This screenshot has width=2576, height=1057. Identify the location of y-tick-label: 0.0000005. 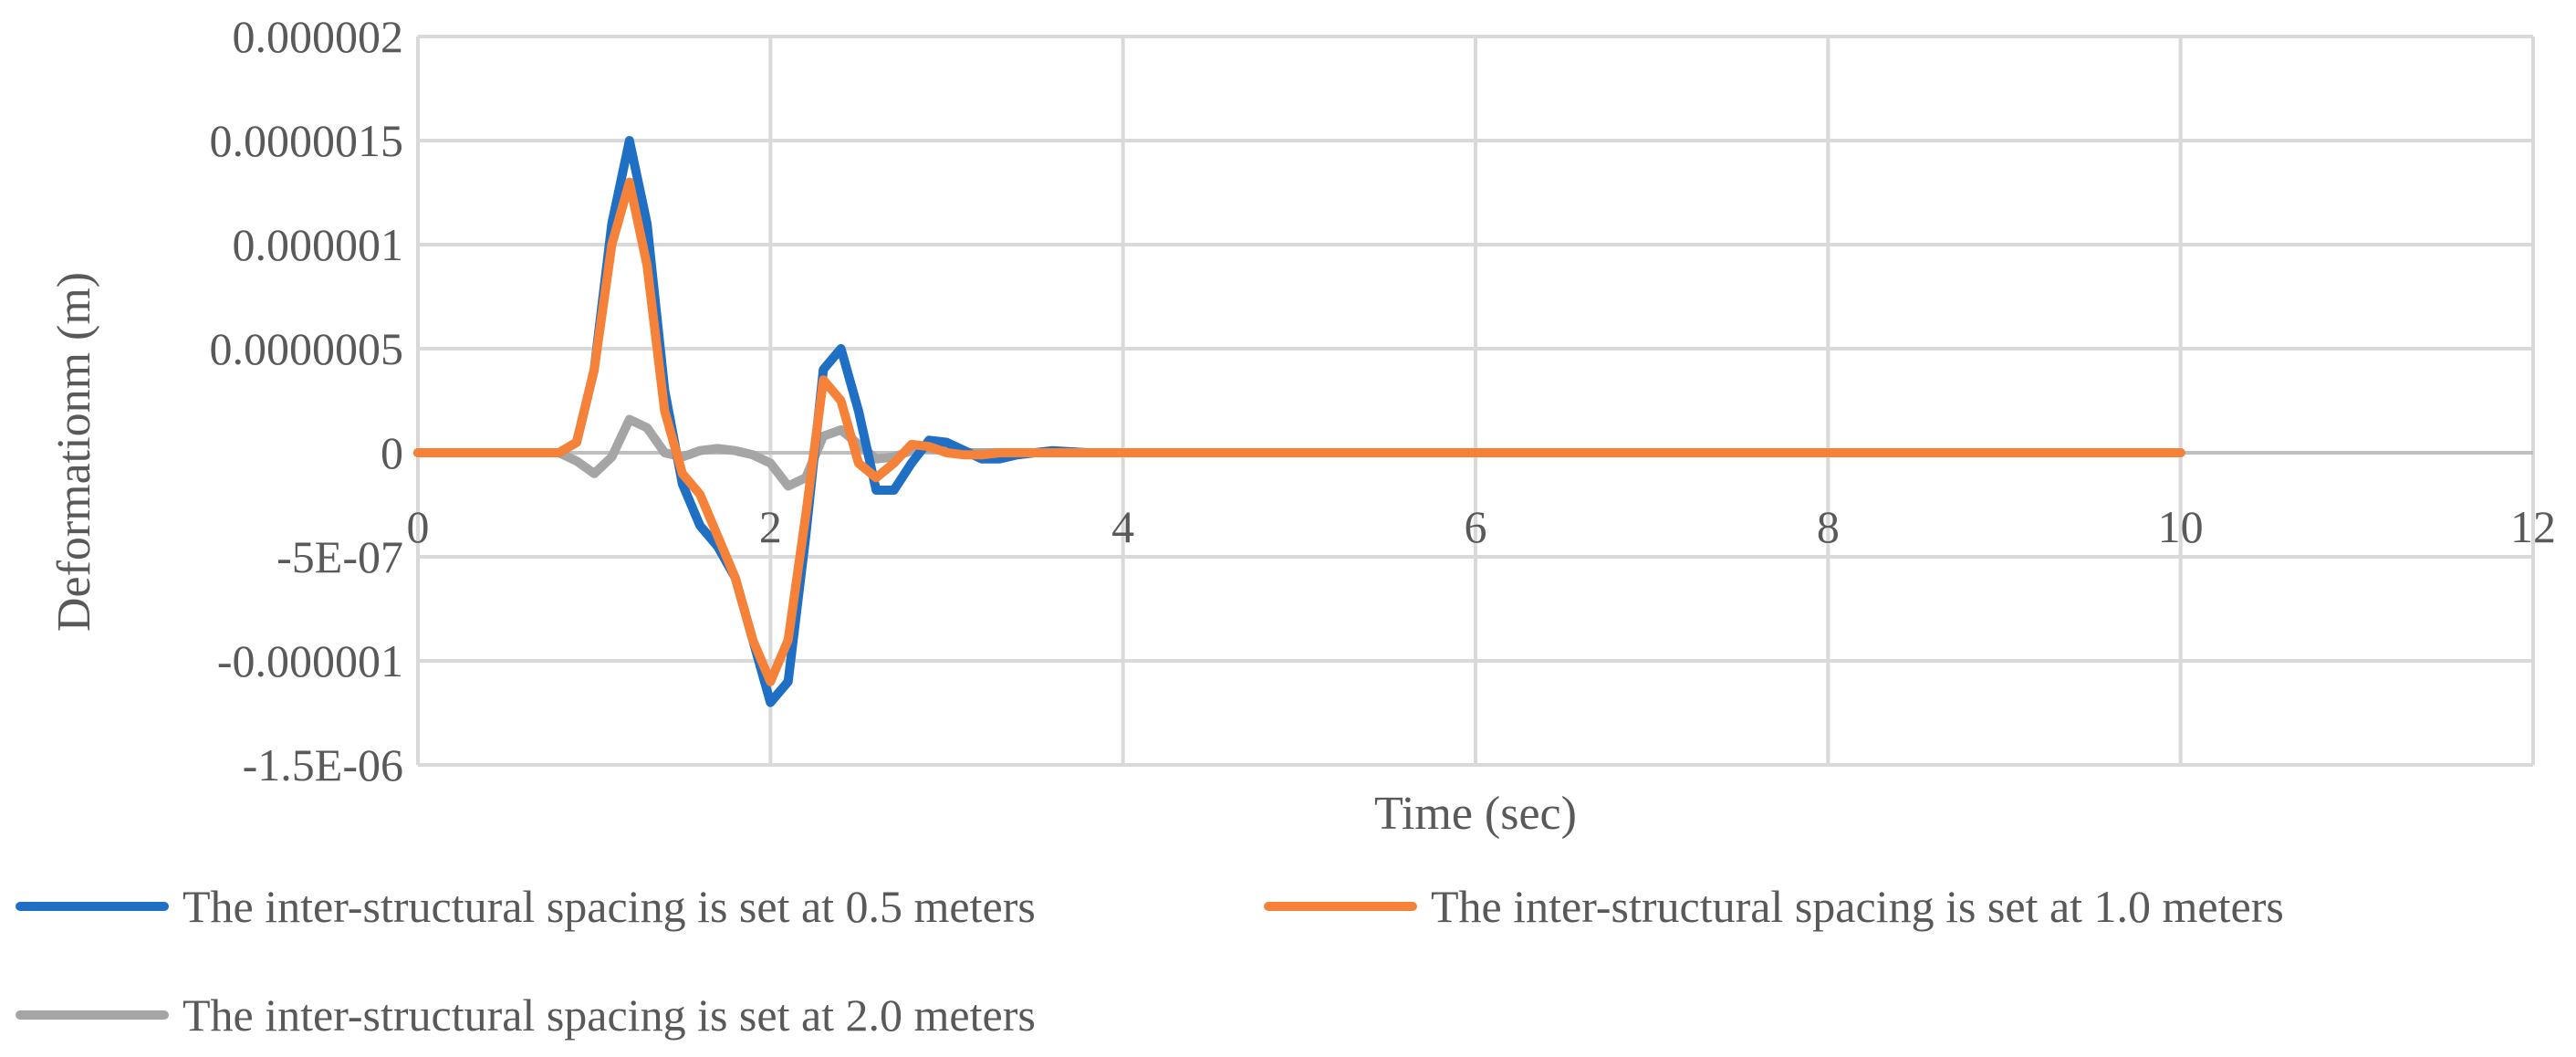
(307, 348).